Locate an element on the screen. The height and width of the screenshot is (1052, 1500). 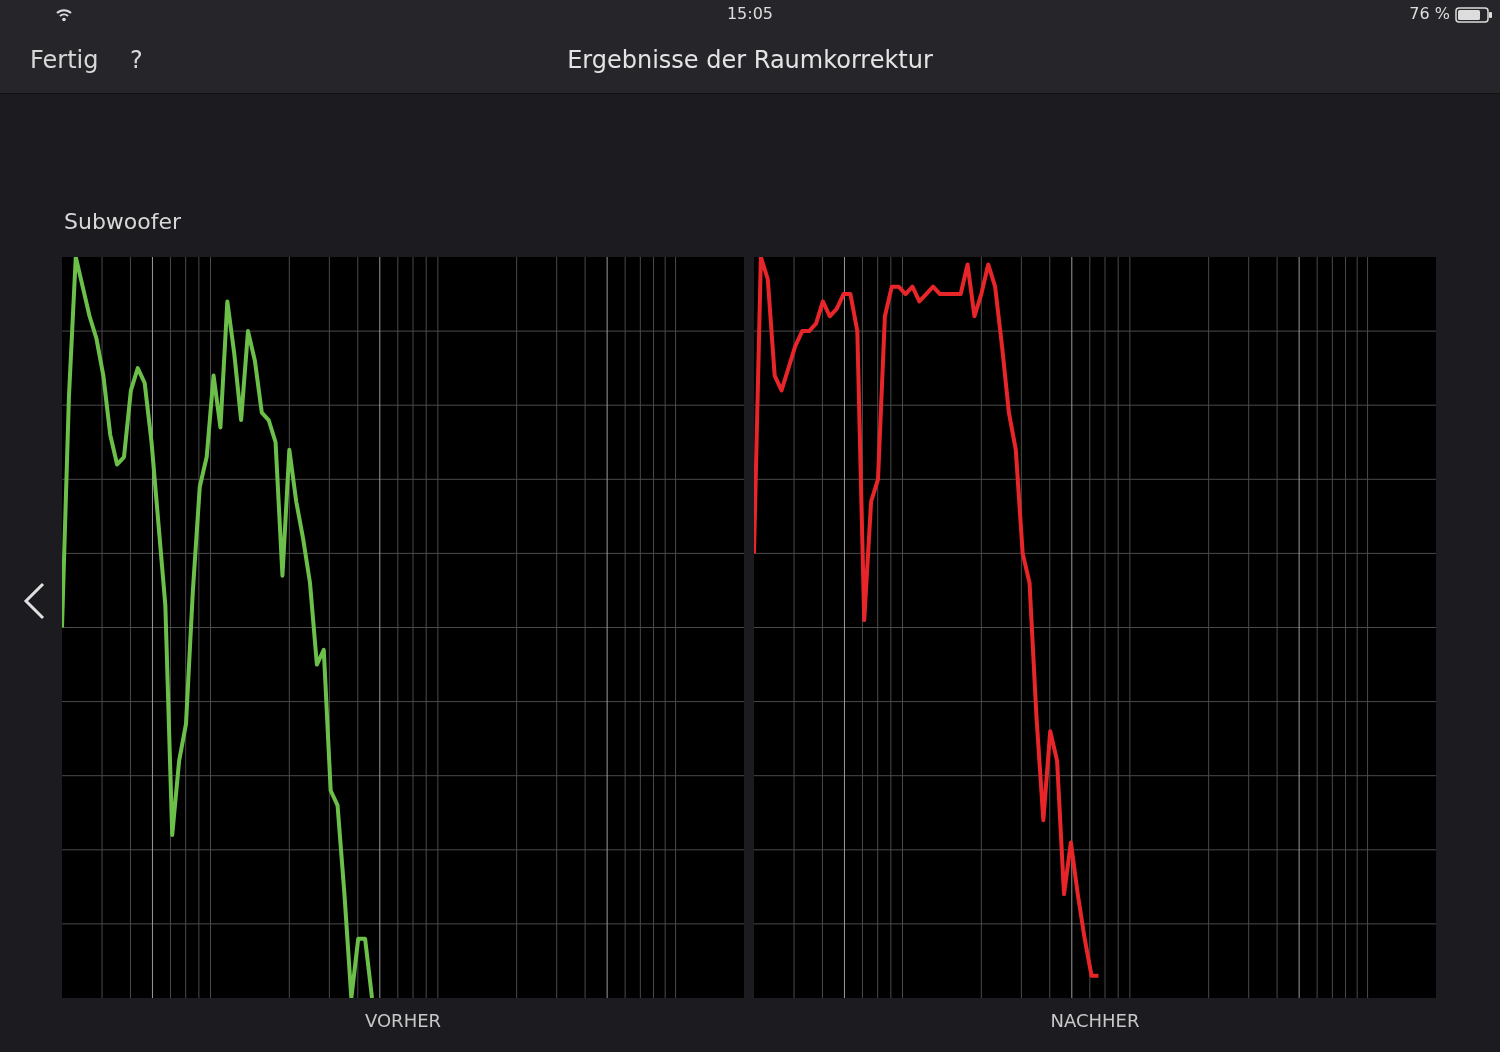
x-axis-title: VORHER is located at coordinates (403, 1020).